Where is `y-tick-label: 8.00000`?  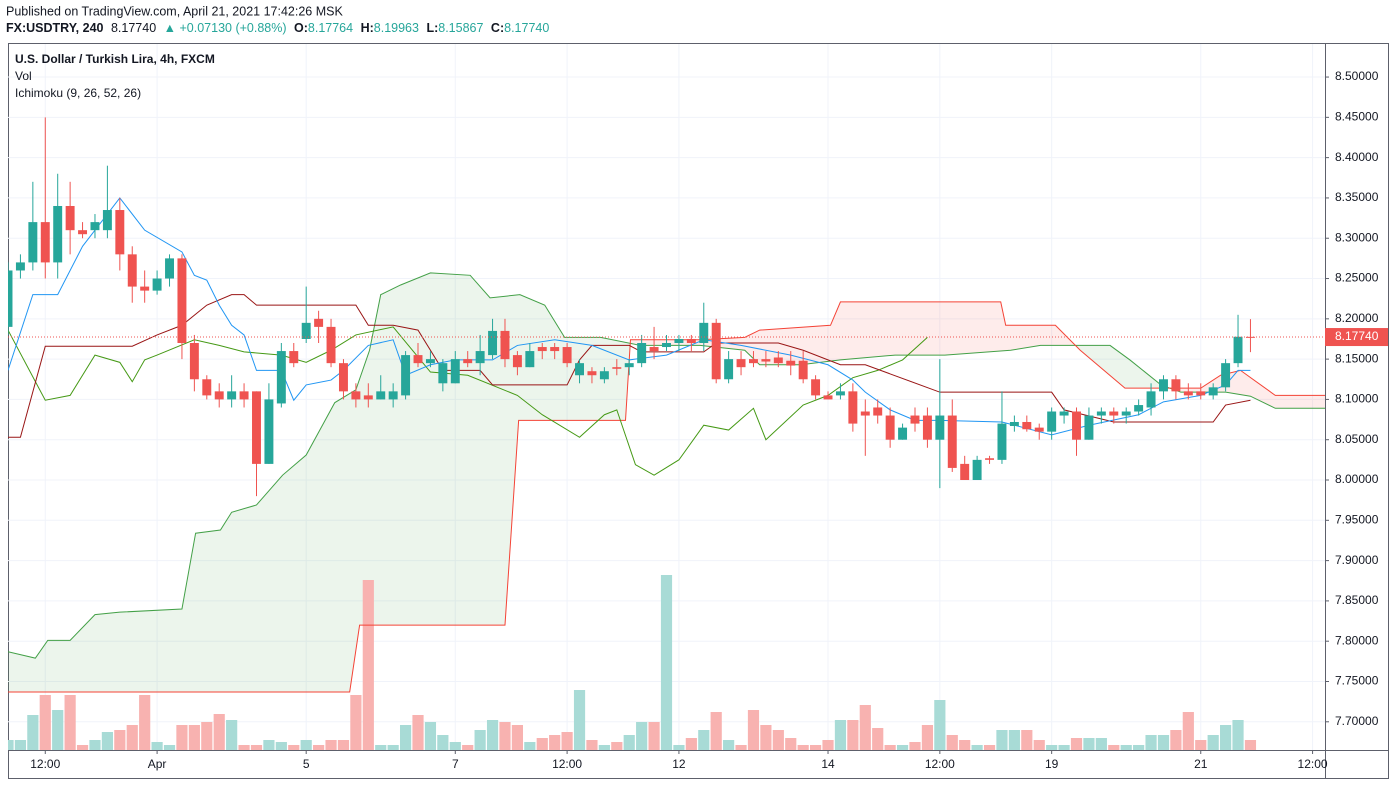 y-tick-label: 8.00000 is located at coordinates (1357, 479).